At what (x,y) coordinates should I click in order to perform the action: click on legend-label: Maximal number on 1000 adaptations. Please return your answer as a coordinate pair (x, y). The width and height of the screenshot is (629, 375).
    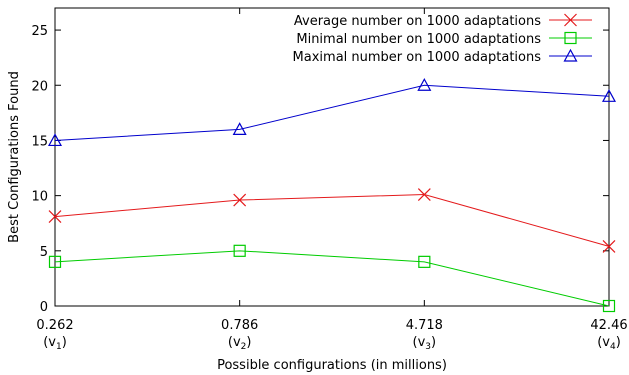
    Looking at the image, I should click on (417, 57).